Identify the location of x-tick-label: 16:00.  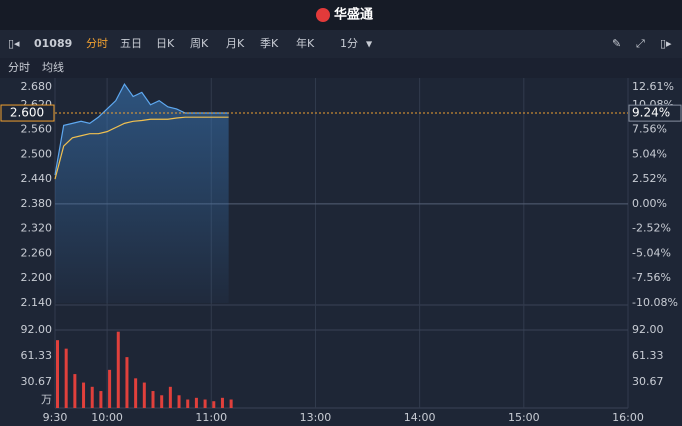
(628, 417).